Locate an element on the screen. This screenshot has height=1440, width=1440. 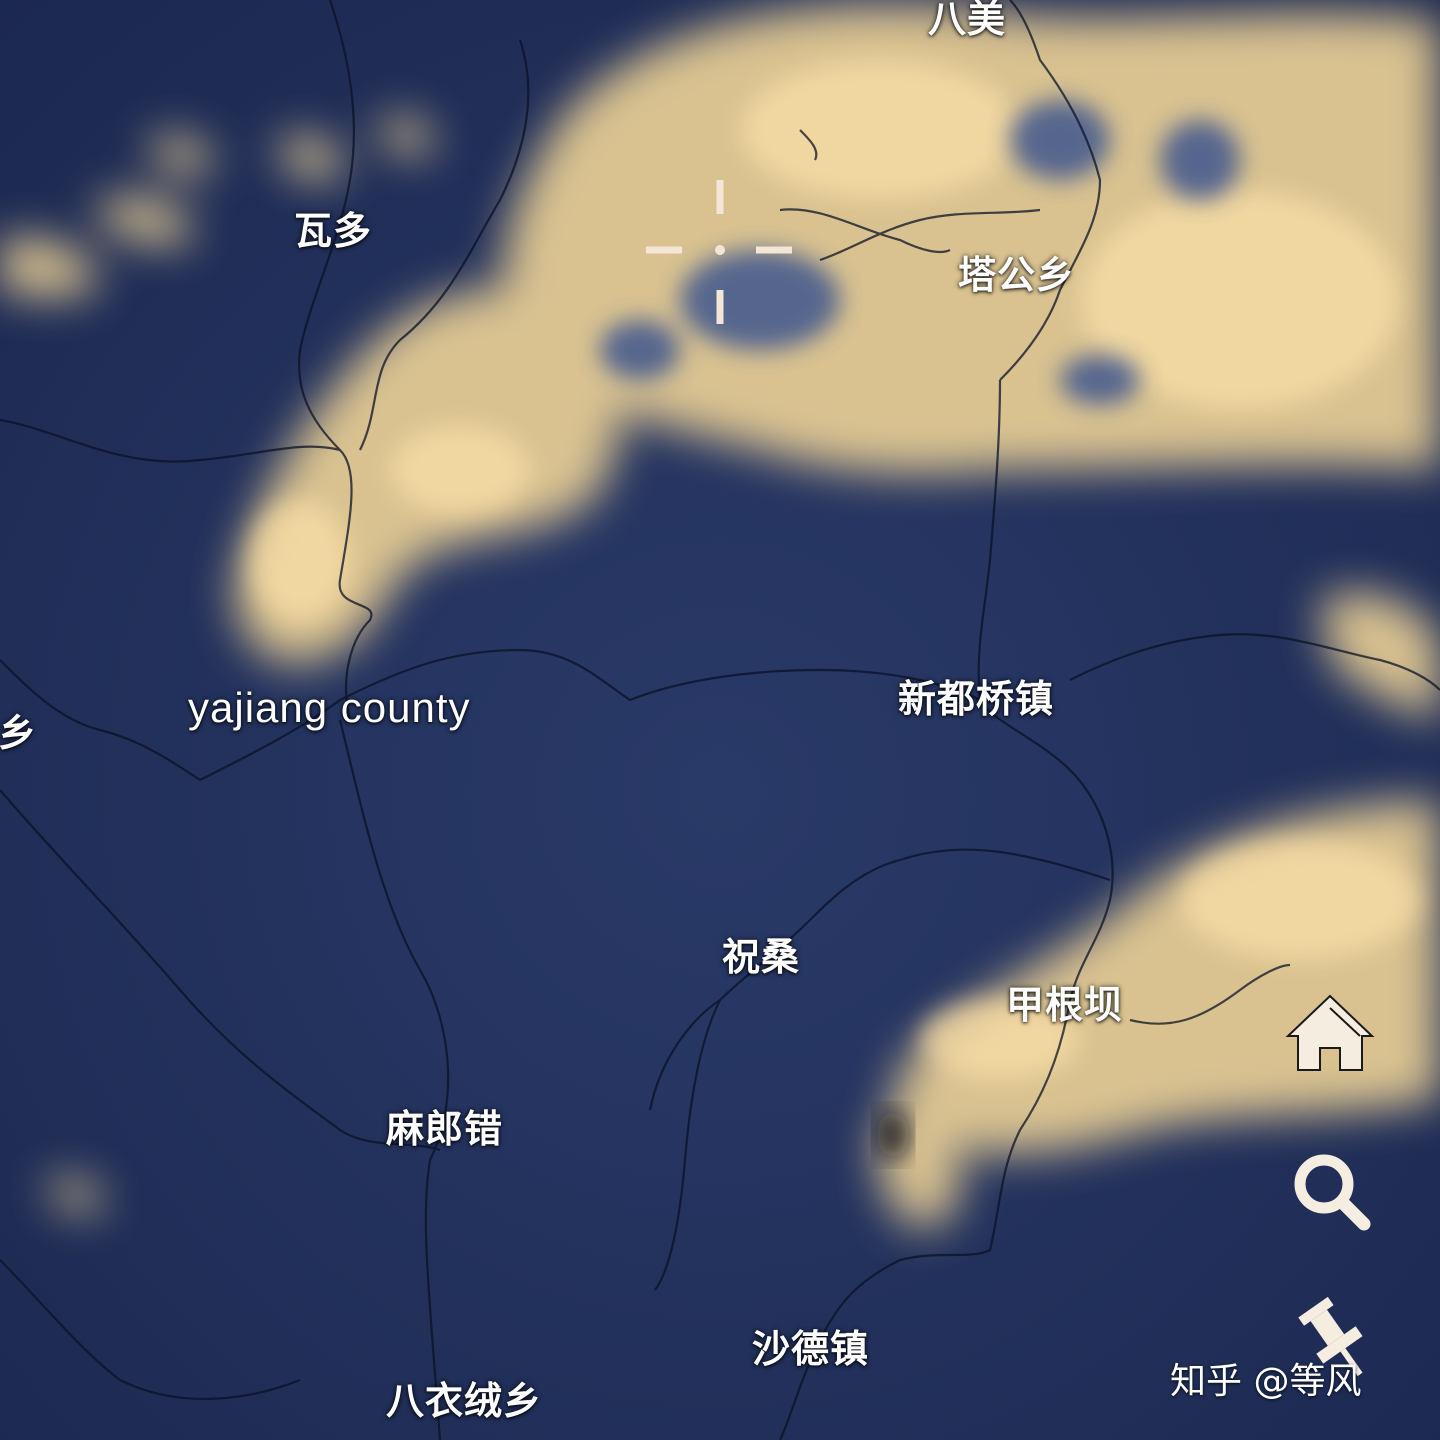
place-label-zhusang: 祝桑 is located at coordinates (761, 957).